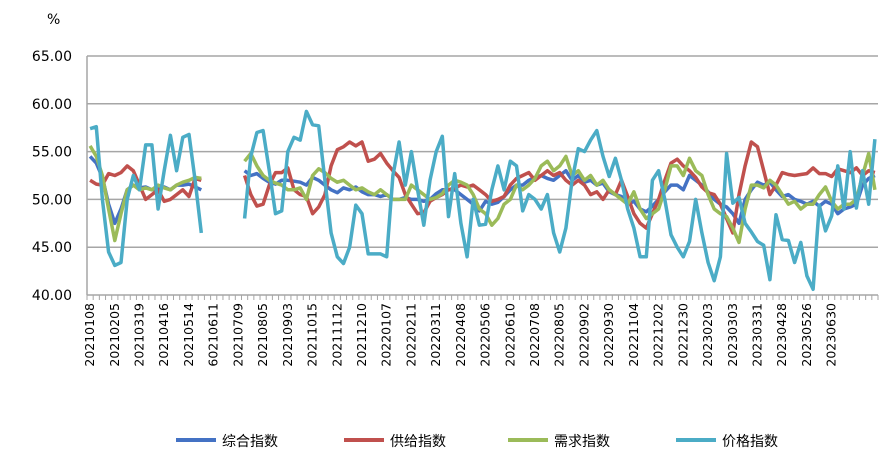  I want to click on x-tick-label: 20220107, so click(386, 335).